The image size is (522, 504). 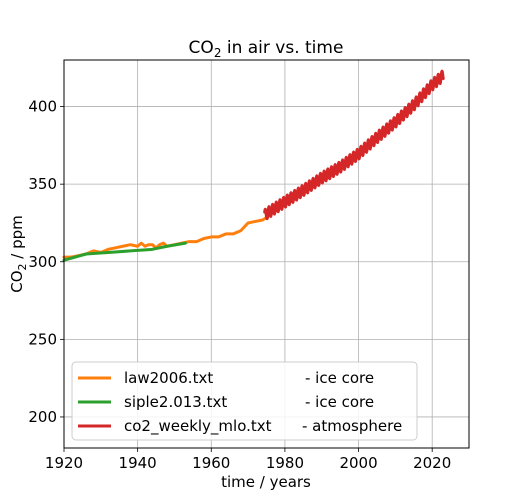 I want to click on y-axis-ticks: 200 250 300 350 400, so click(x=46, y=262).